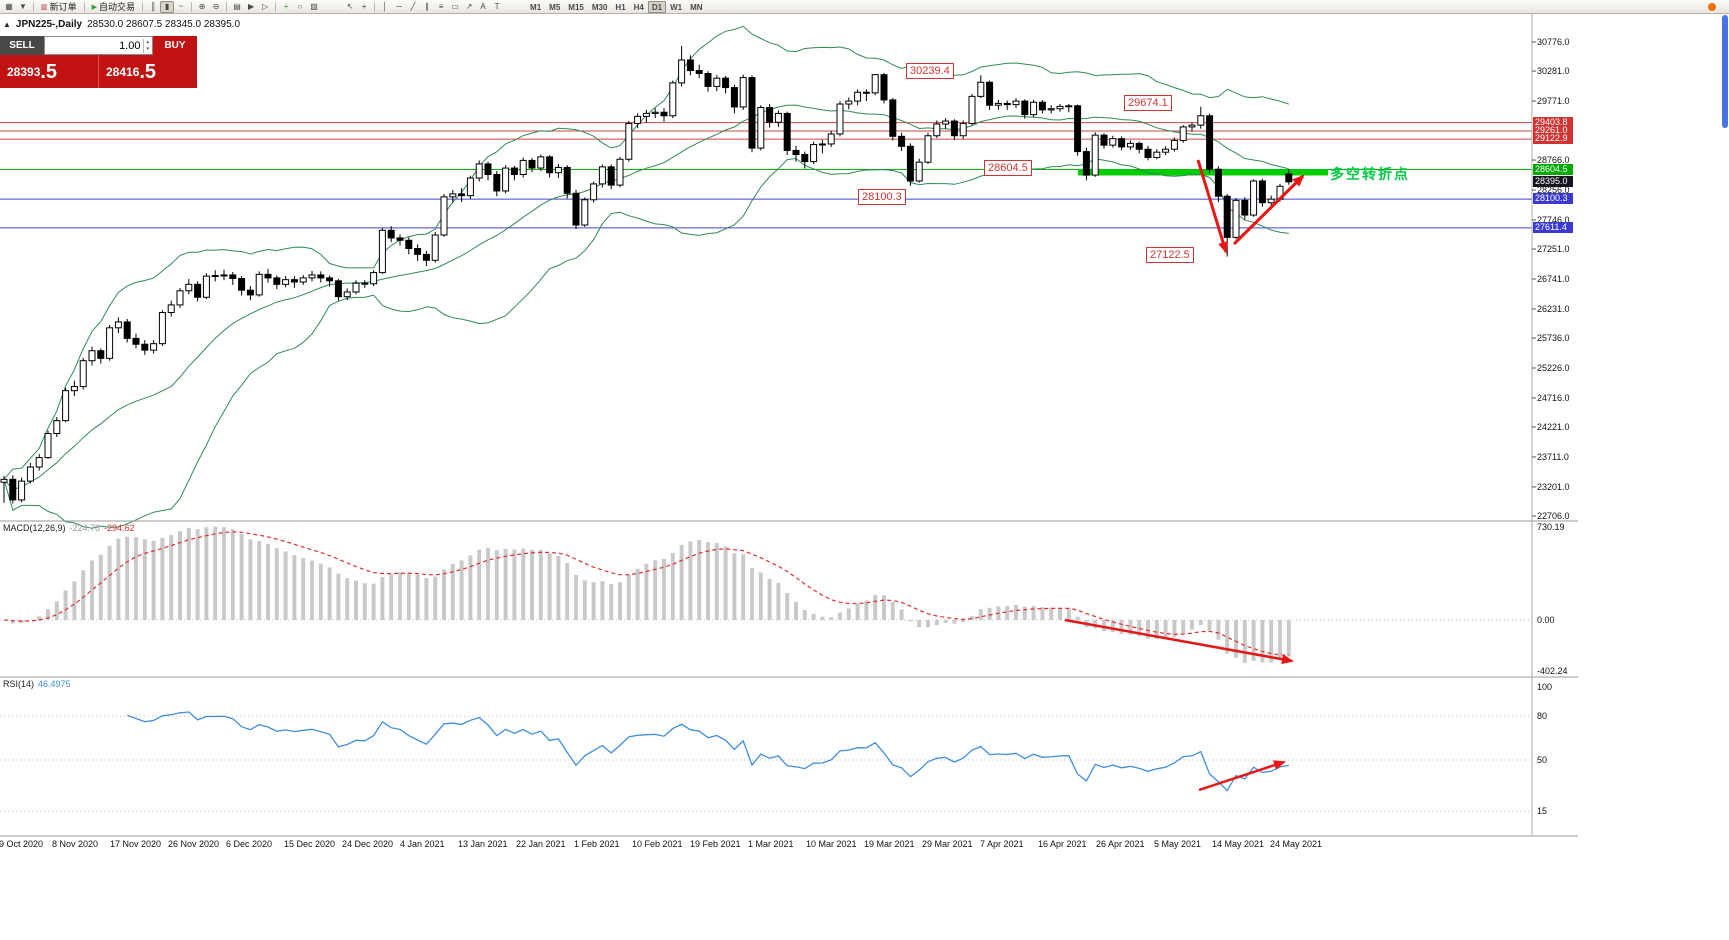 This screenshot has height=940, width=1729. I want to click on volume-down-button: ▾, so click(147, 49).